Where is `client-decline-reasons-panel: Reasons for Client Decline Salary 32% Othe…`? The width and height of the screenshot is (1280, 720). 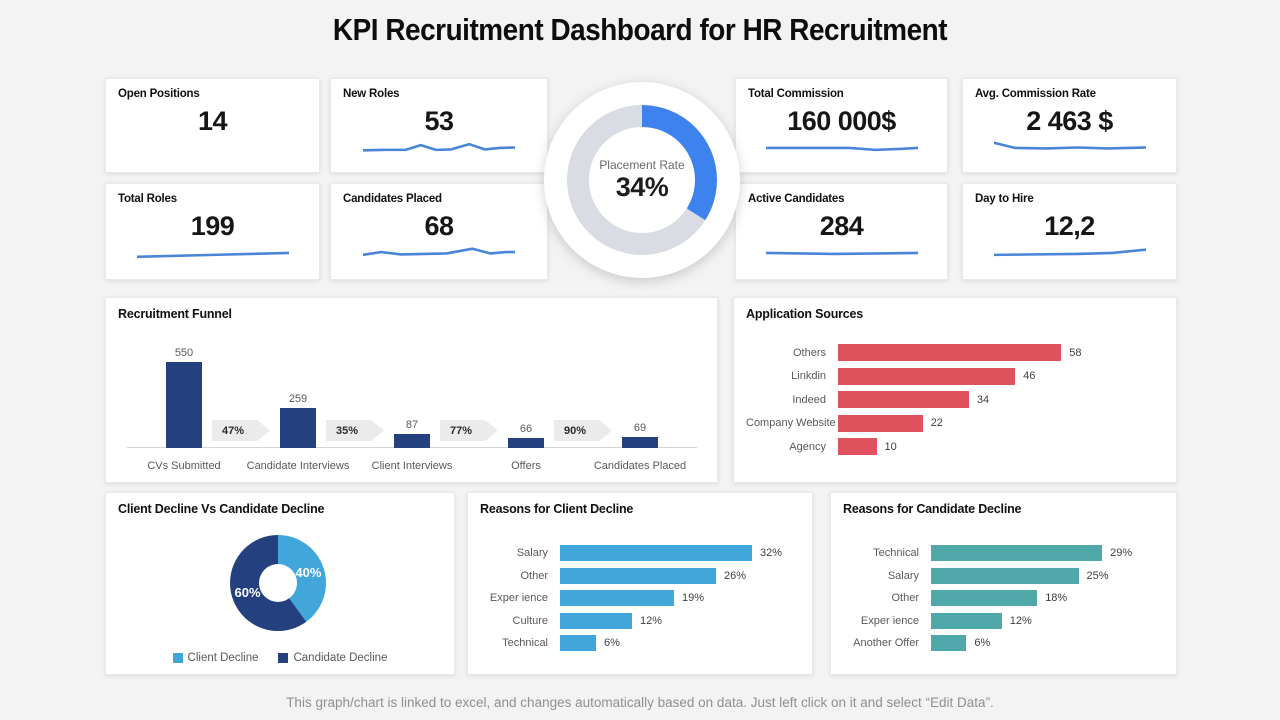
client-decline-reasons-panel: Reasons for Client Decline Salary 32% Othe… is located at coordinates (640, 583).